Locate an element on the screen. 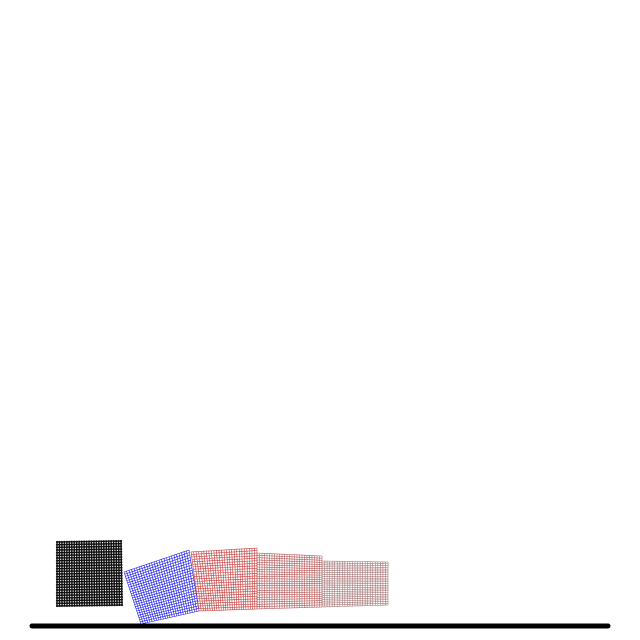  segment-mauve is located at coordinates (355, 584).